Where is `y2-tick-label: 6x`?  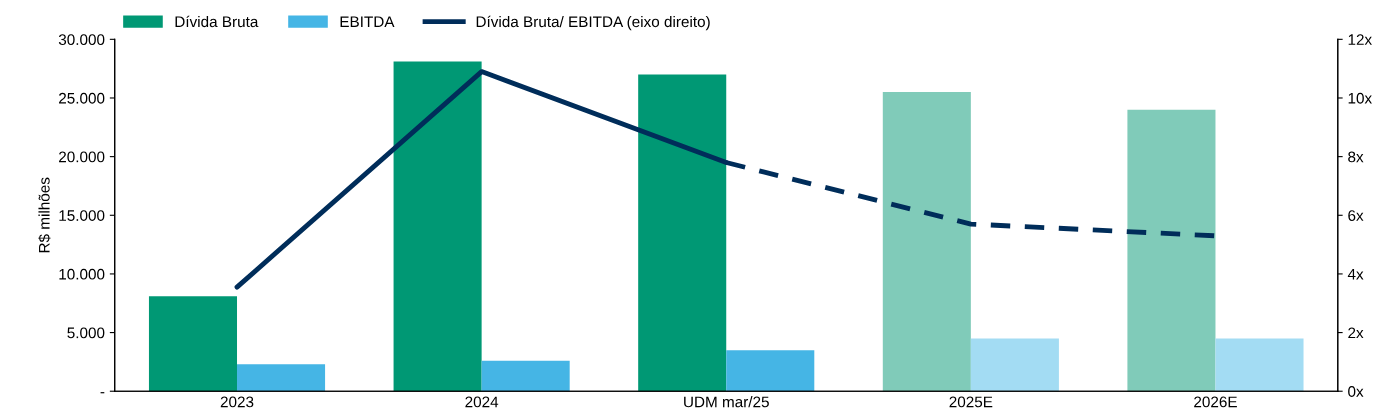
y2-tick-label: 6x is located at coordinates (1356, 215).